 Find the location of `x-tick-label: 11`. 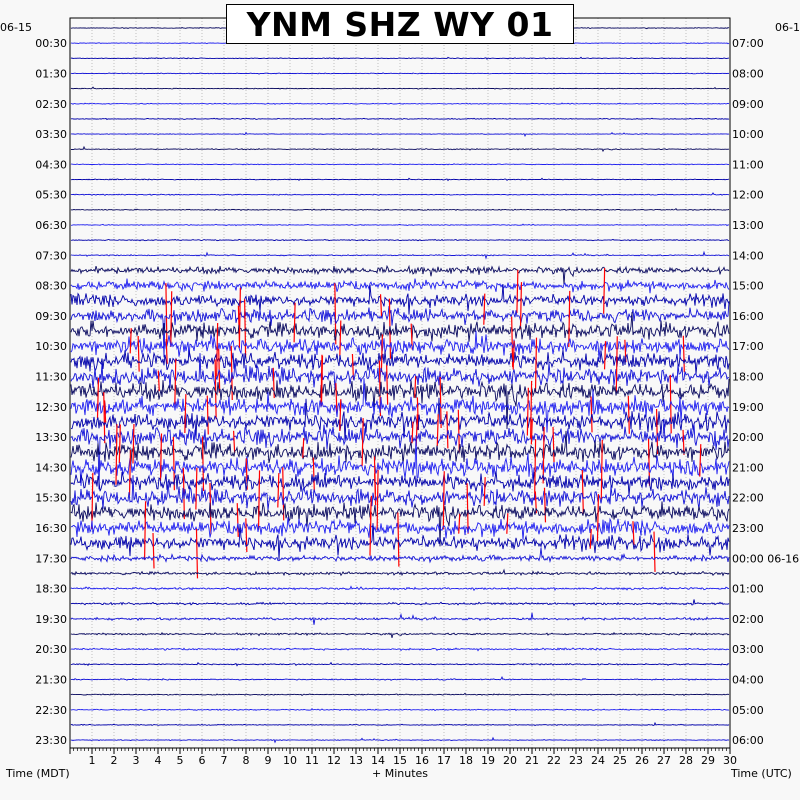

x-tick-label: 11 is located at coordinates (312, 760).